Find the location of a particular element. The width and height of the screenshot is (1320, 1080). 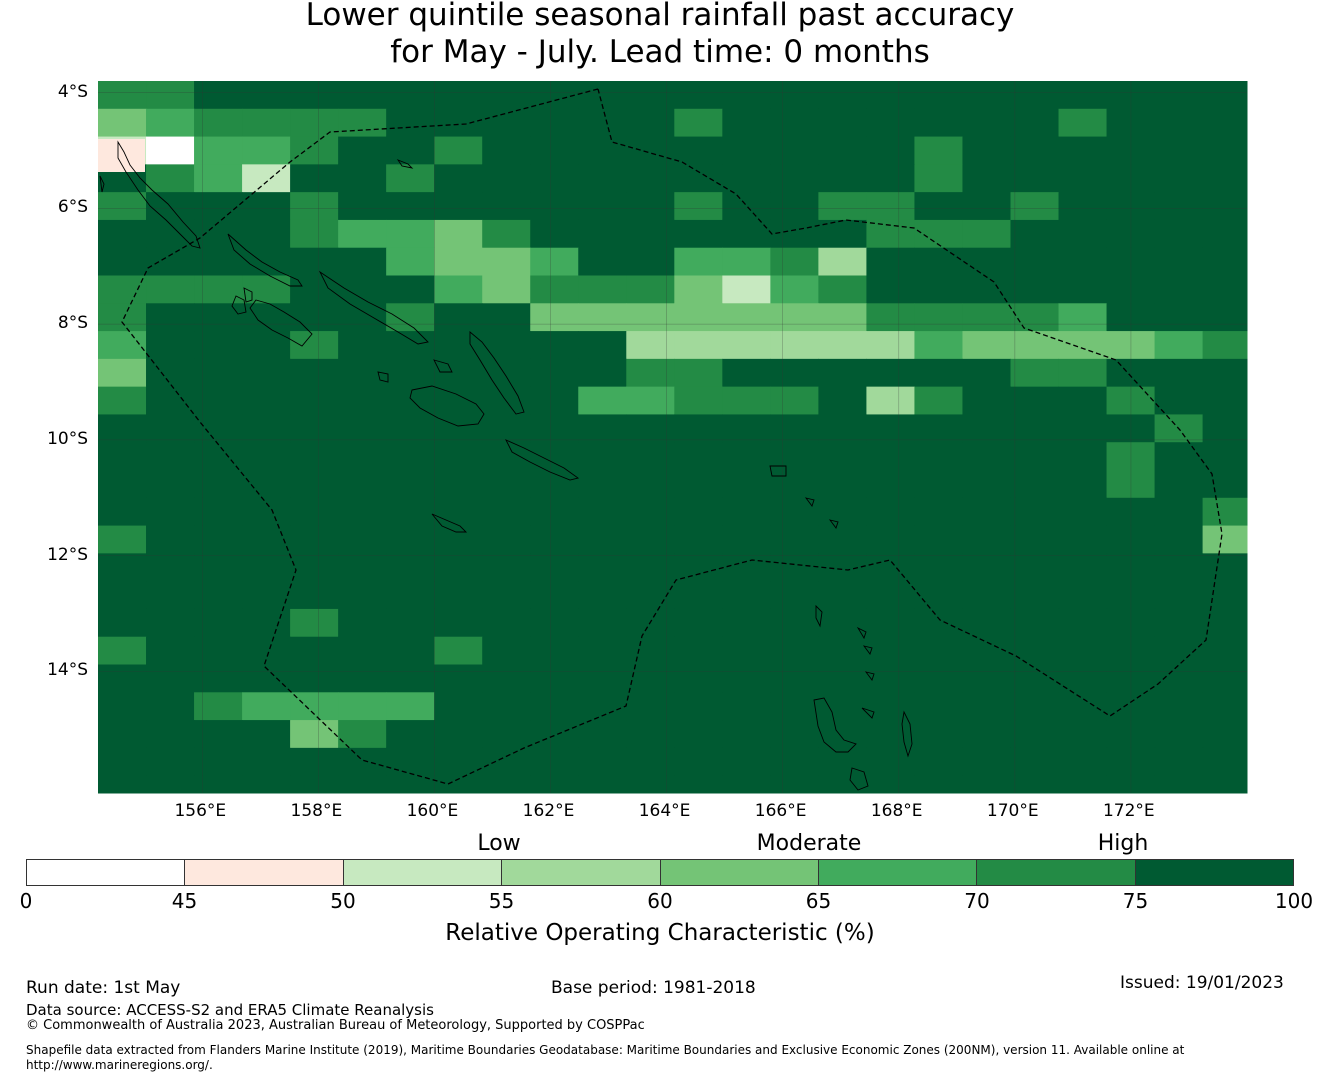

colorbar-title: Relative Operating Characteristic (%) is located at coordinates (660, 933).